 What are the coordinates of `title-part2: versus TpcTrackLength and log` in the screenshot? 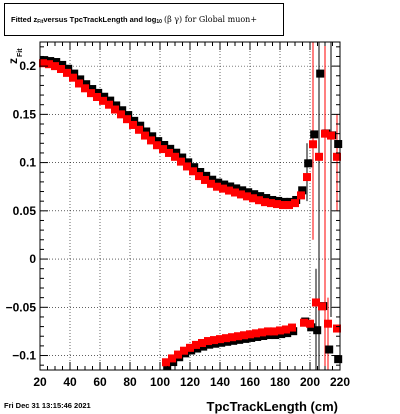 It's located at (100, 19).